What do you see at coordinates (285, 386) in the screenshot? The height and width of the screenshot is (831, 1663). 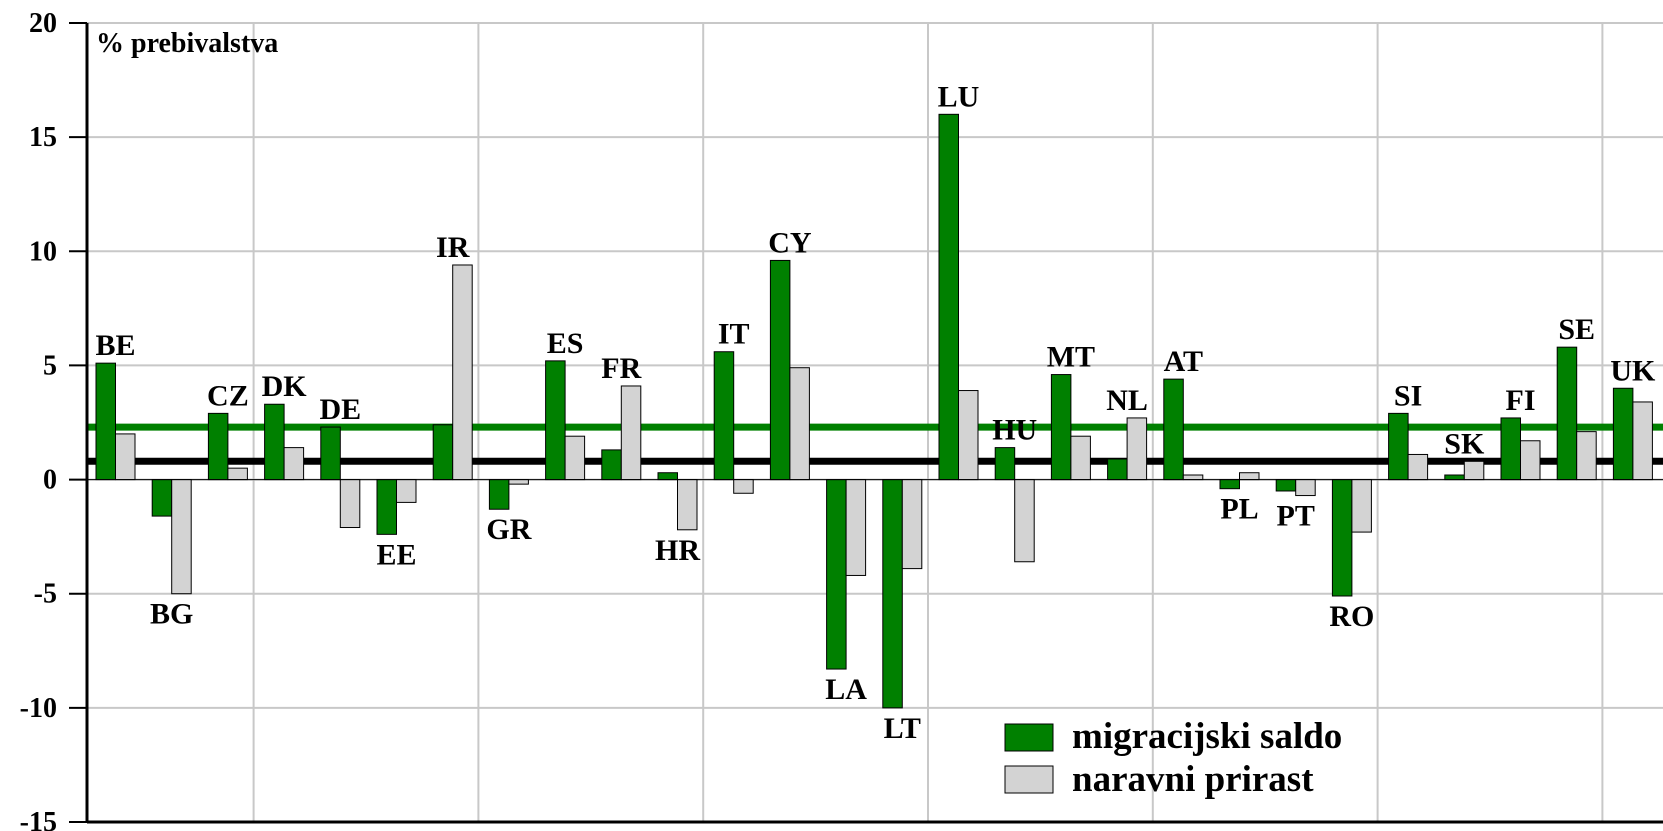 I see `category-label: DK` at bounding box center [285, 386].